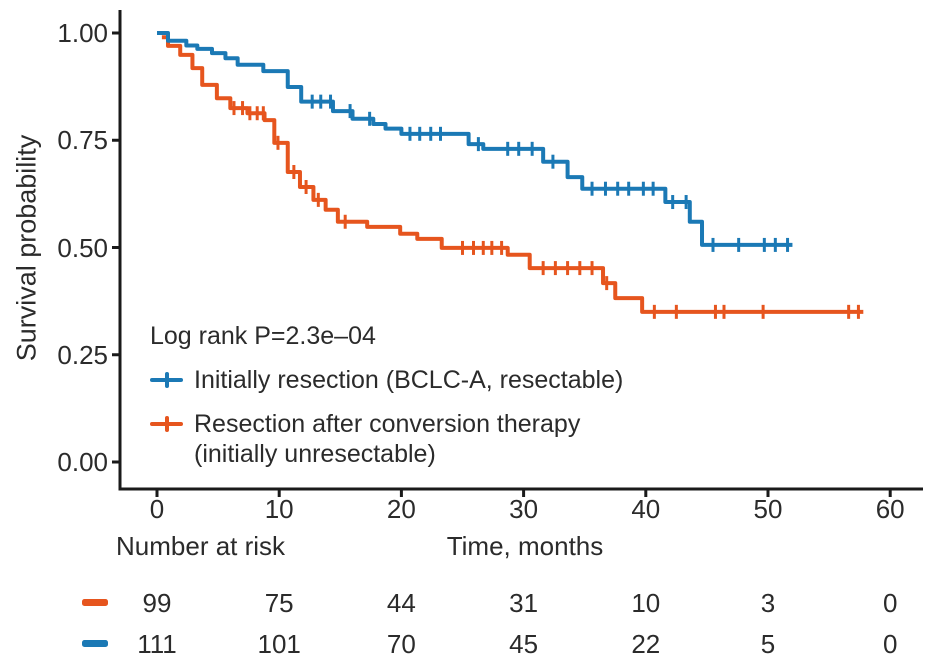  I want to click on x-tick-label: 20, so click(401, 509).